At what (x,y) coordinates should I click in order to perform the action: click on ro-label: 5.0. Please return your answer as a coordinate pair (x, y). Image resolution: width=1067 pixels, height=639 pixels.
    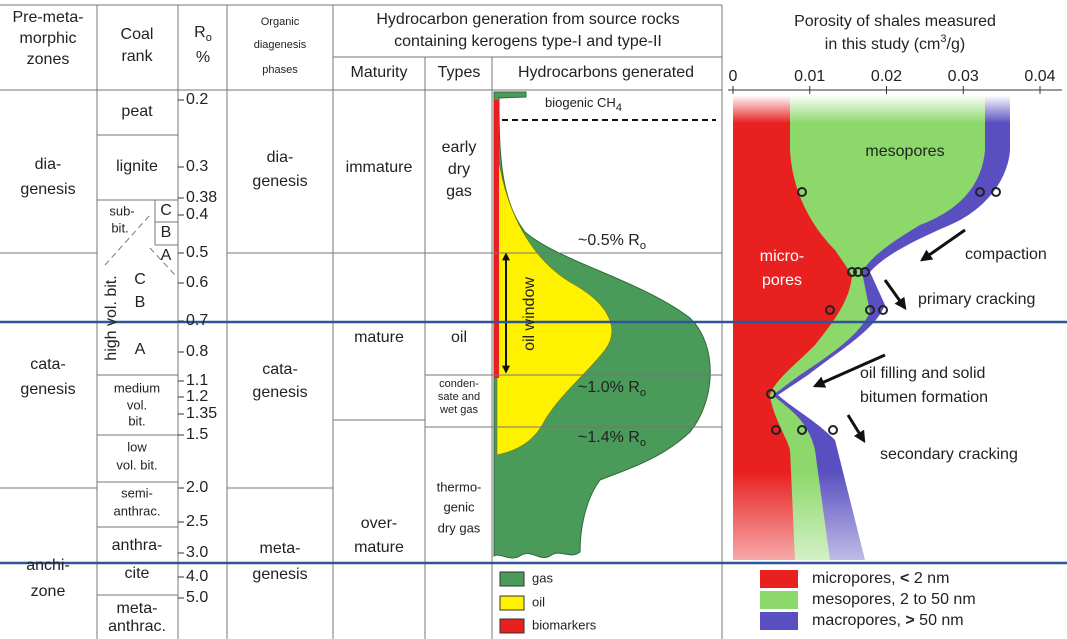
    Looking at the image, I should click on (197, 597).